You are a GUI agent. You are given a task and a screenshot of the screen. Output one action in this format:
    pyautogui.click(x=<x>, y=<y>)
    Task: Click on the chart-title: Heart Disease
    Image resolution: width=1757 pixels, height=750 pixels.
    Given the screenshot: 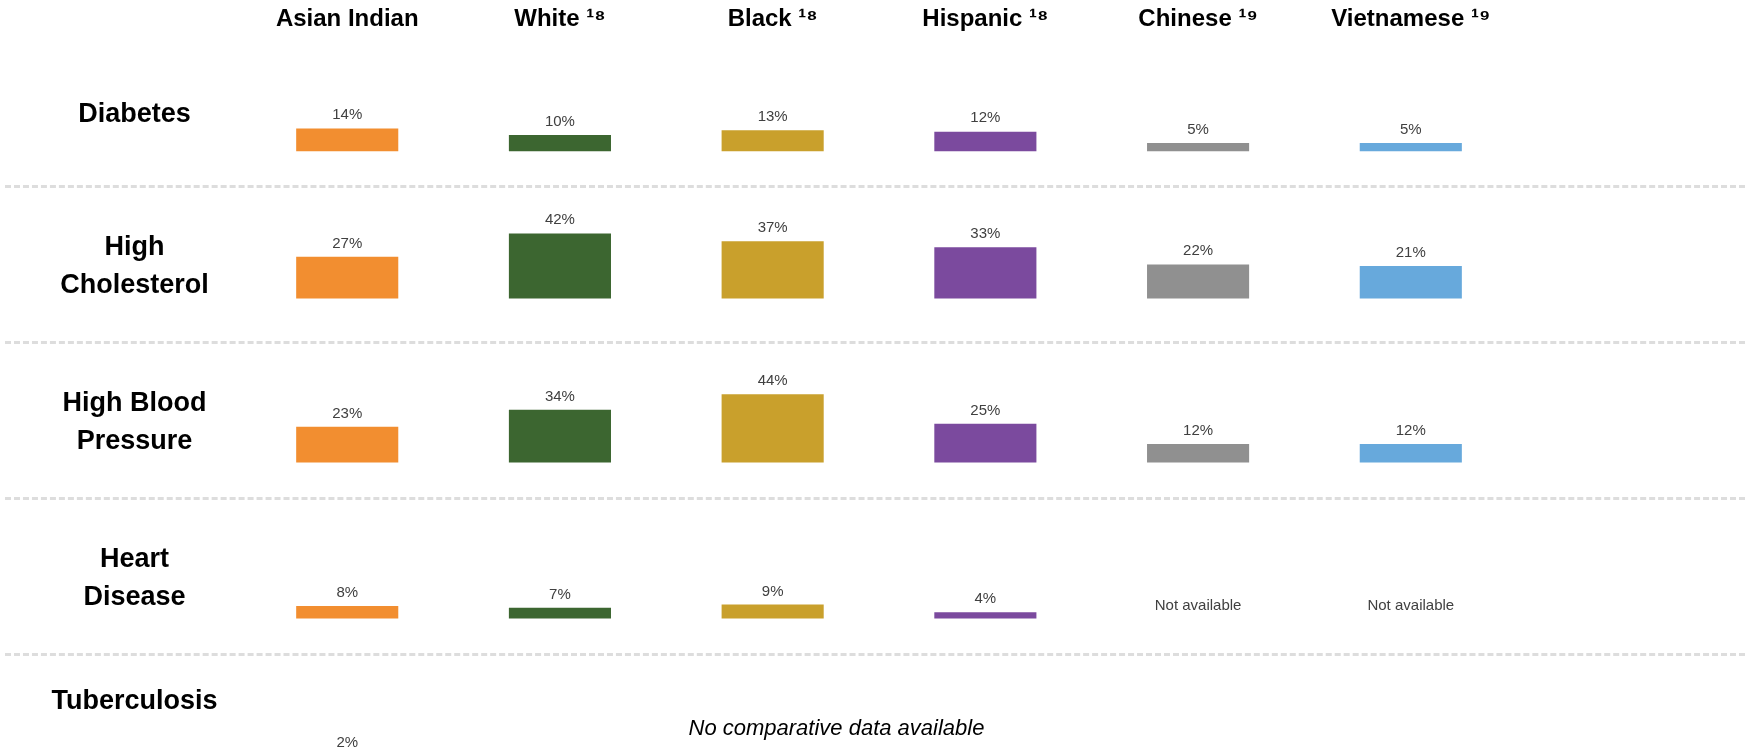 What is the action you would take?
    pyautogui.click(x=134, y=577)
    